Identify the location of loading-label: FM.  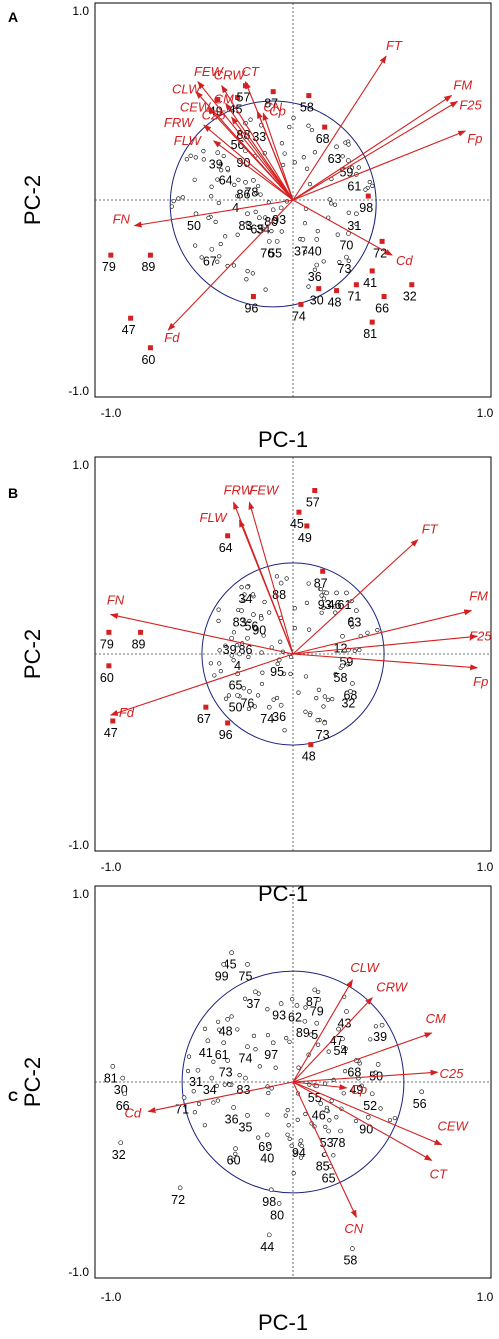
(478, 596).